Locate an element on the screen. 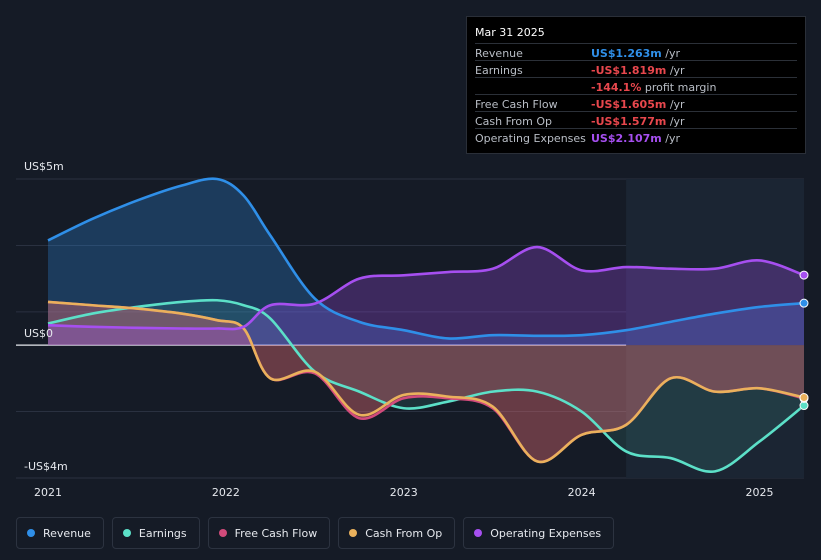 Image resolution: width=821 pixels, height=560 pixels. legend-label: Revenue is located at coordinates (67, 533).